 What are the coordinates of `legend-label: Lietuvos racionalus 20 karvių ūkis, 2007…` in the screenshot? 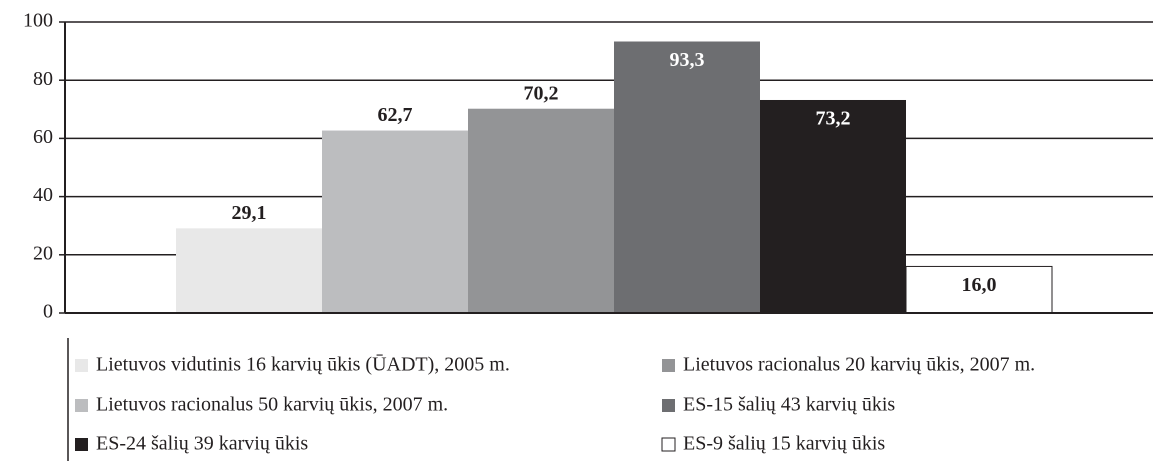 It's located at (859, 365).